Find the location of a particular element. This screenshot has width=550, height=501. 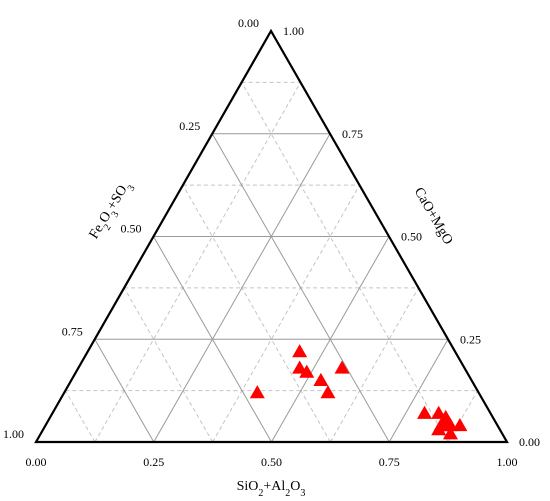

right-tick-label: 1.00 is located at coordinates (293, 31).